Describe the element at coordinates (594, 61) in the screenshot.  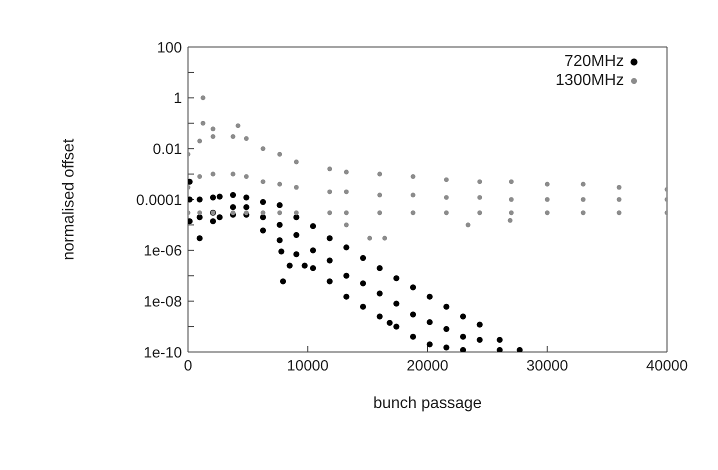
I see `legend-label: 720MHz` at that location.